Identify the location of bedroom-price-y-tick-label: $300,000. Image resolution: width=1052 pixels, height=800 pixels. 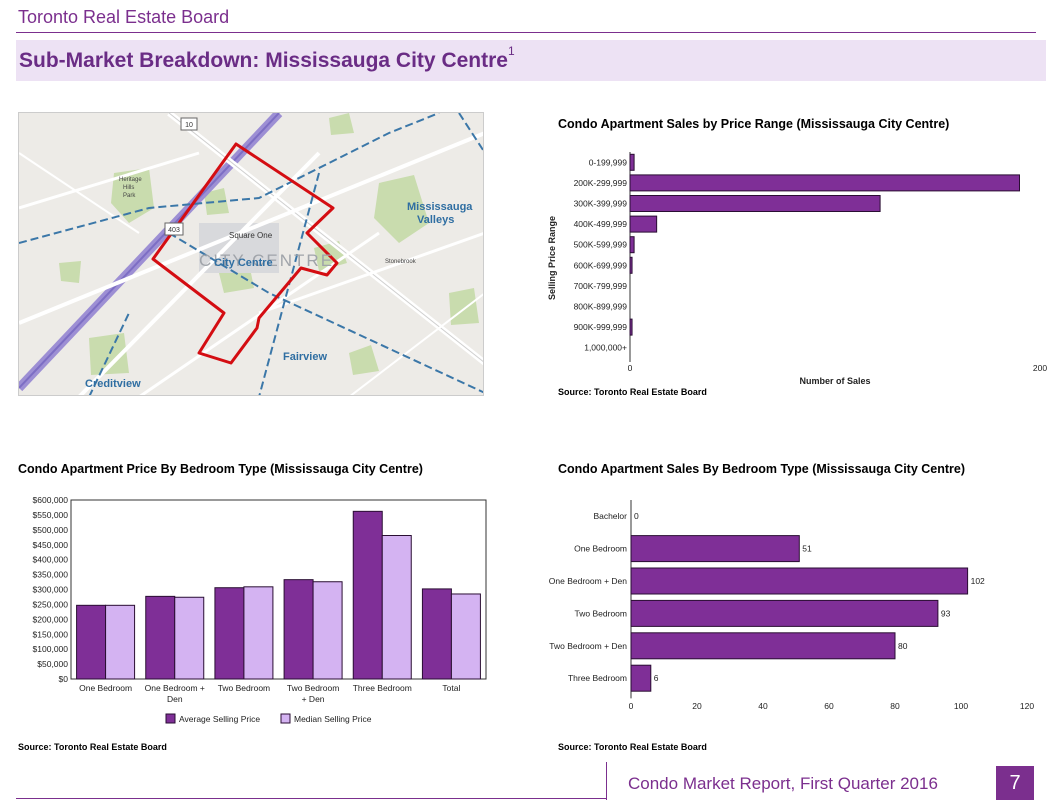
(51, 590).